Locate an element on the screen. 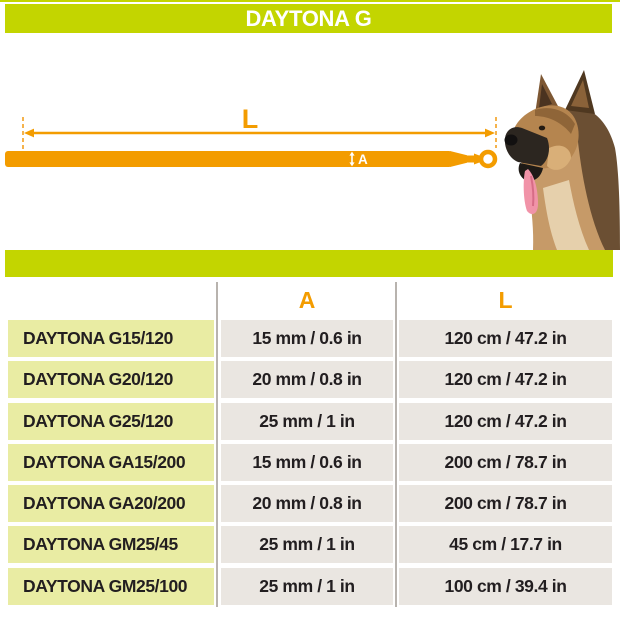 The width and height of the screenshot is (620, 620). width-label: A is located at coordinates (363, 159).